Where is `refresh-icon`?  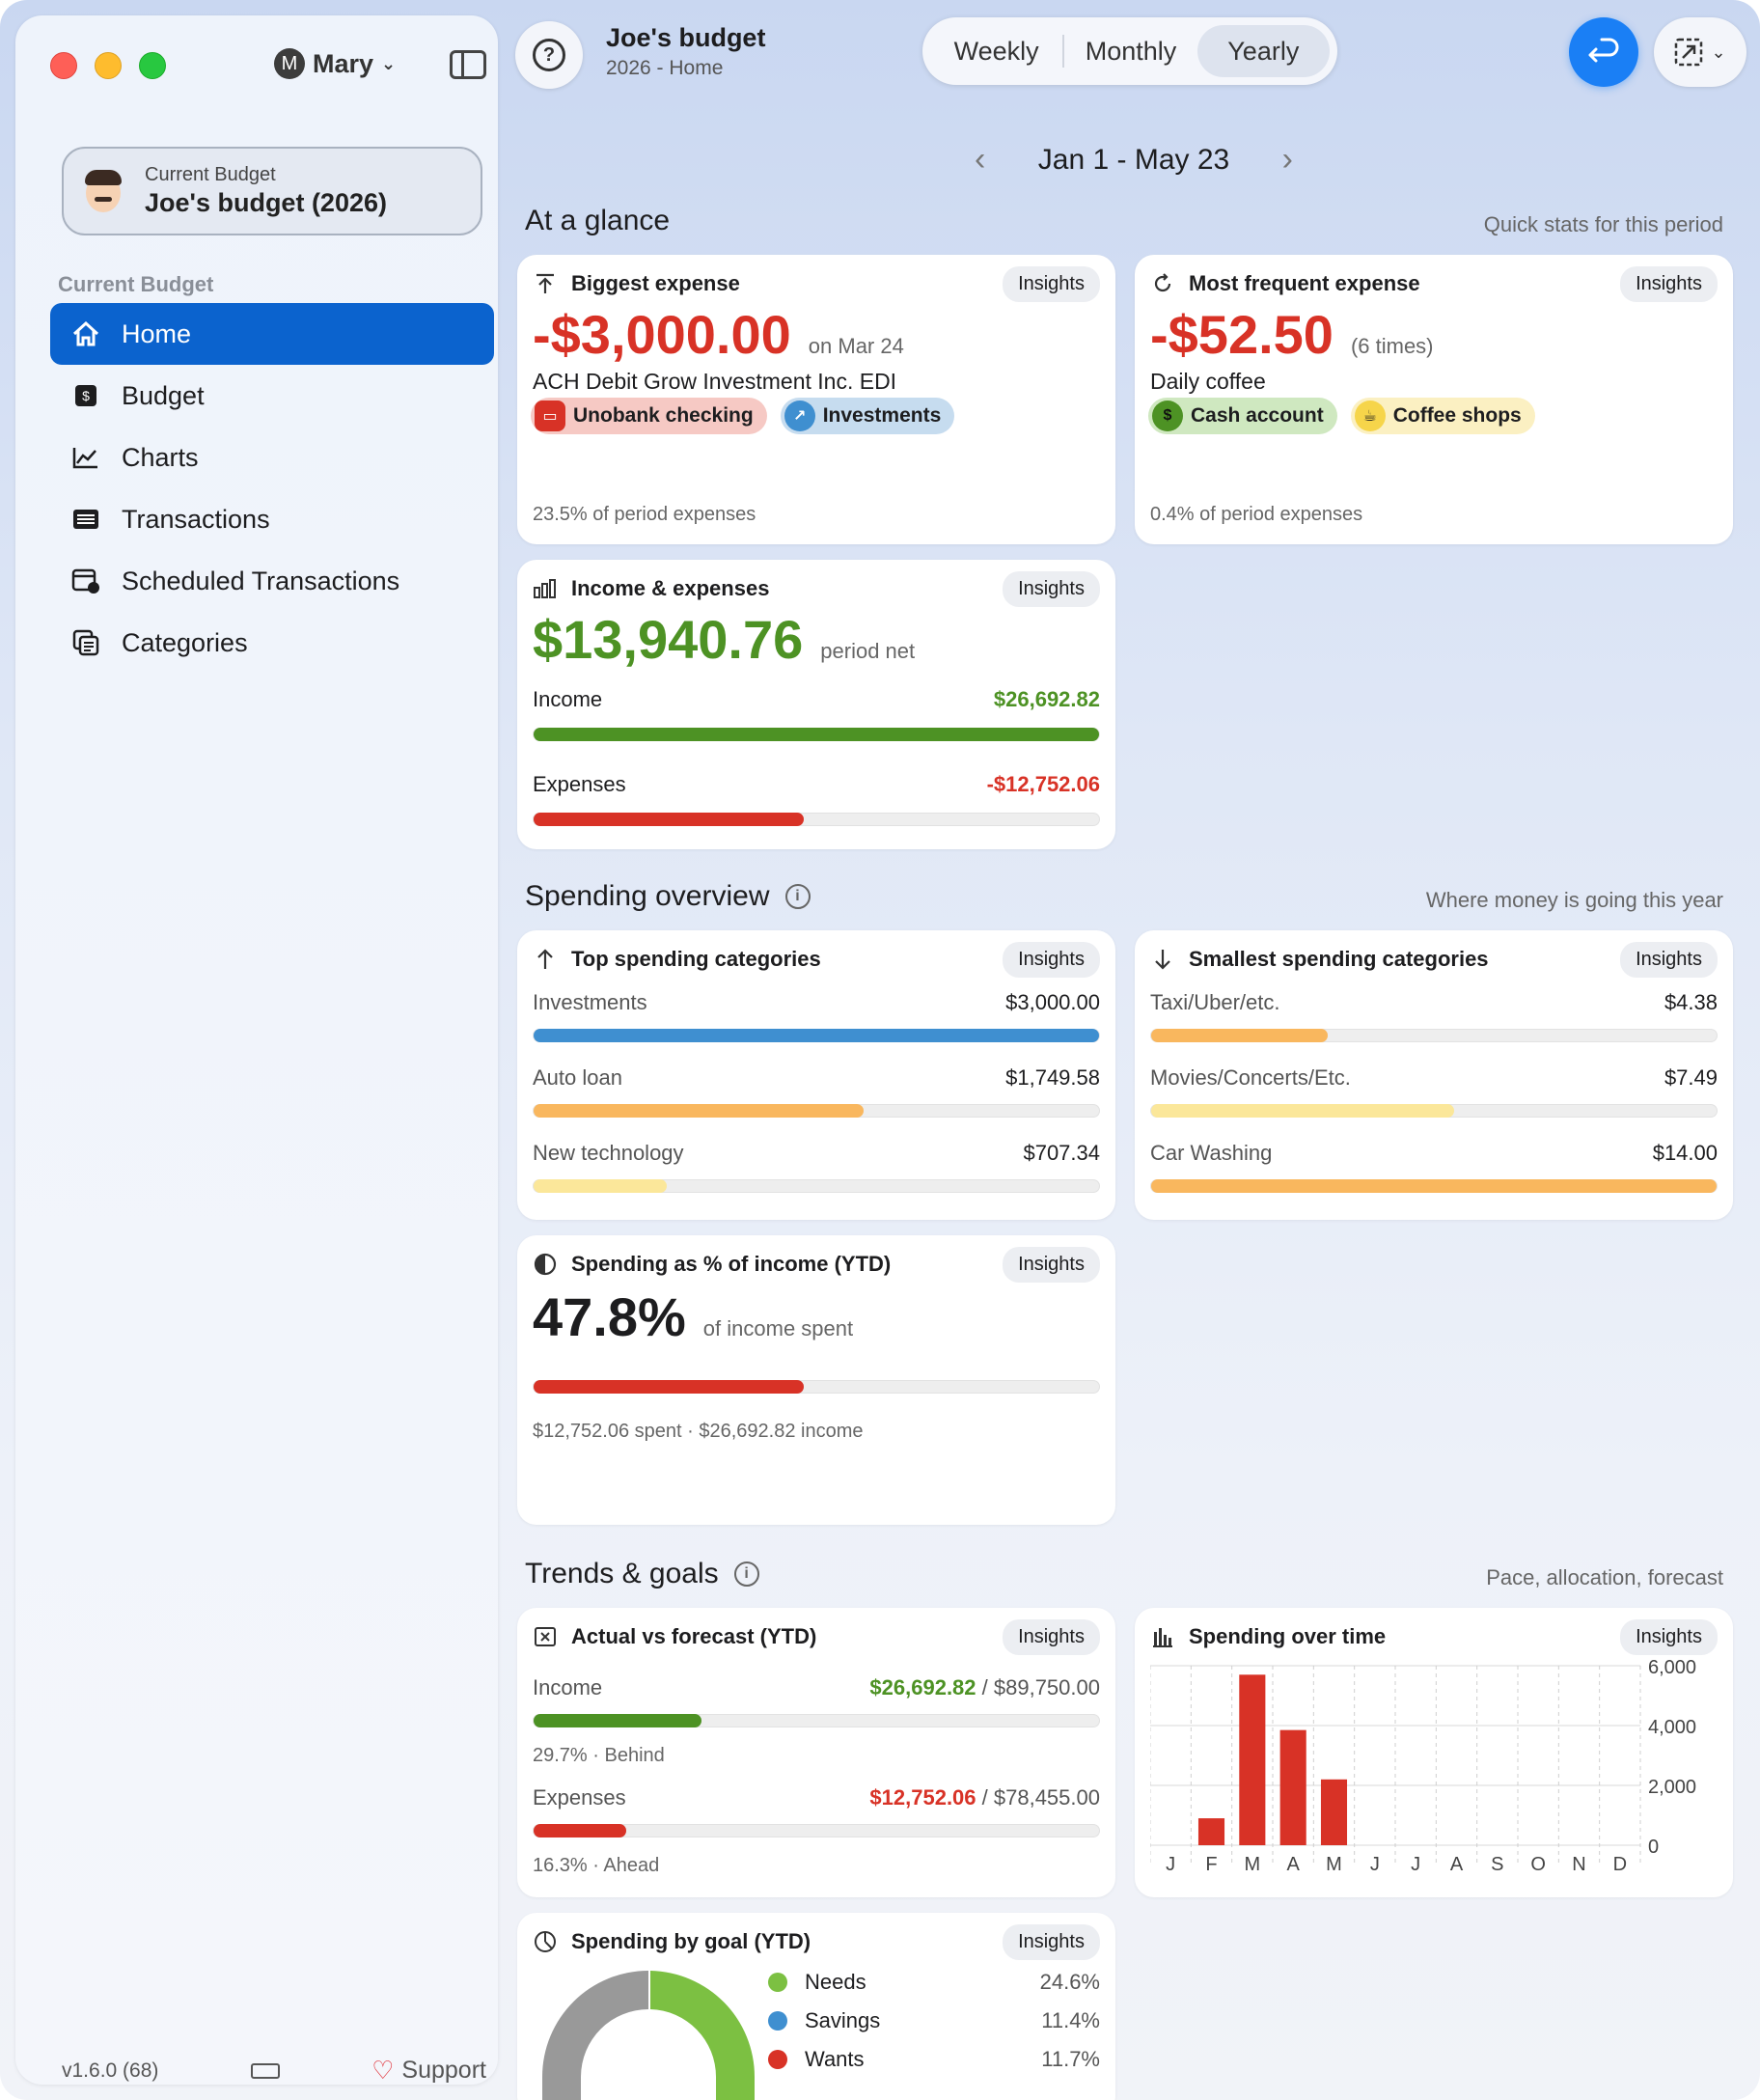
refresh-icon is located at coordinates (1162, 283).